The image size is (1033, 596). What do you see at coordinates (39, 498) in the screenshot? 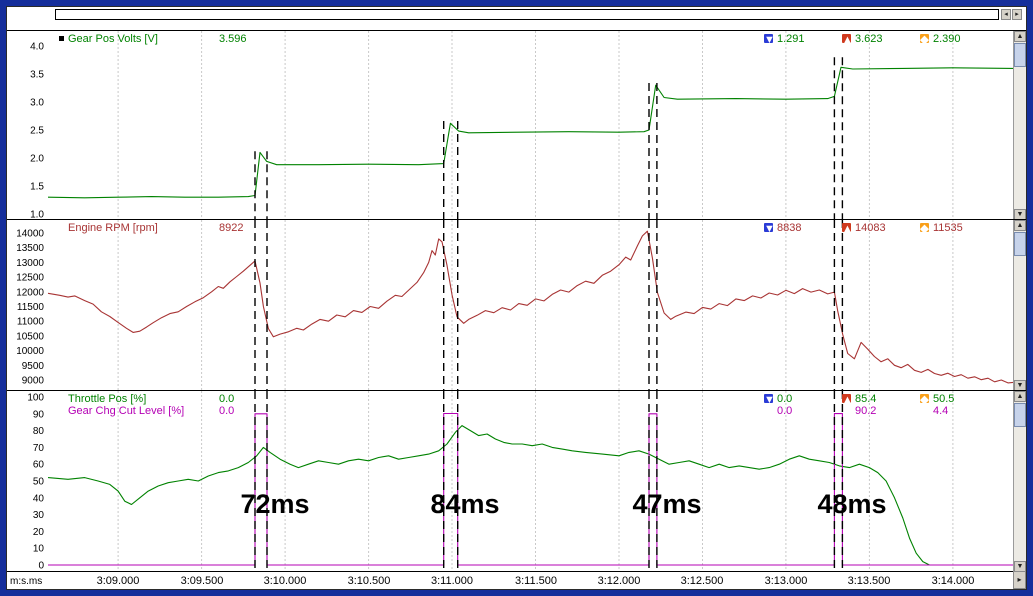
I see `y-tick-label: 40` at bounding box center [39, 498].